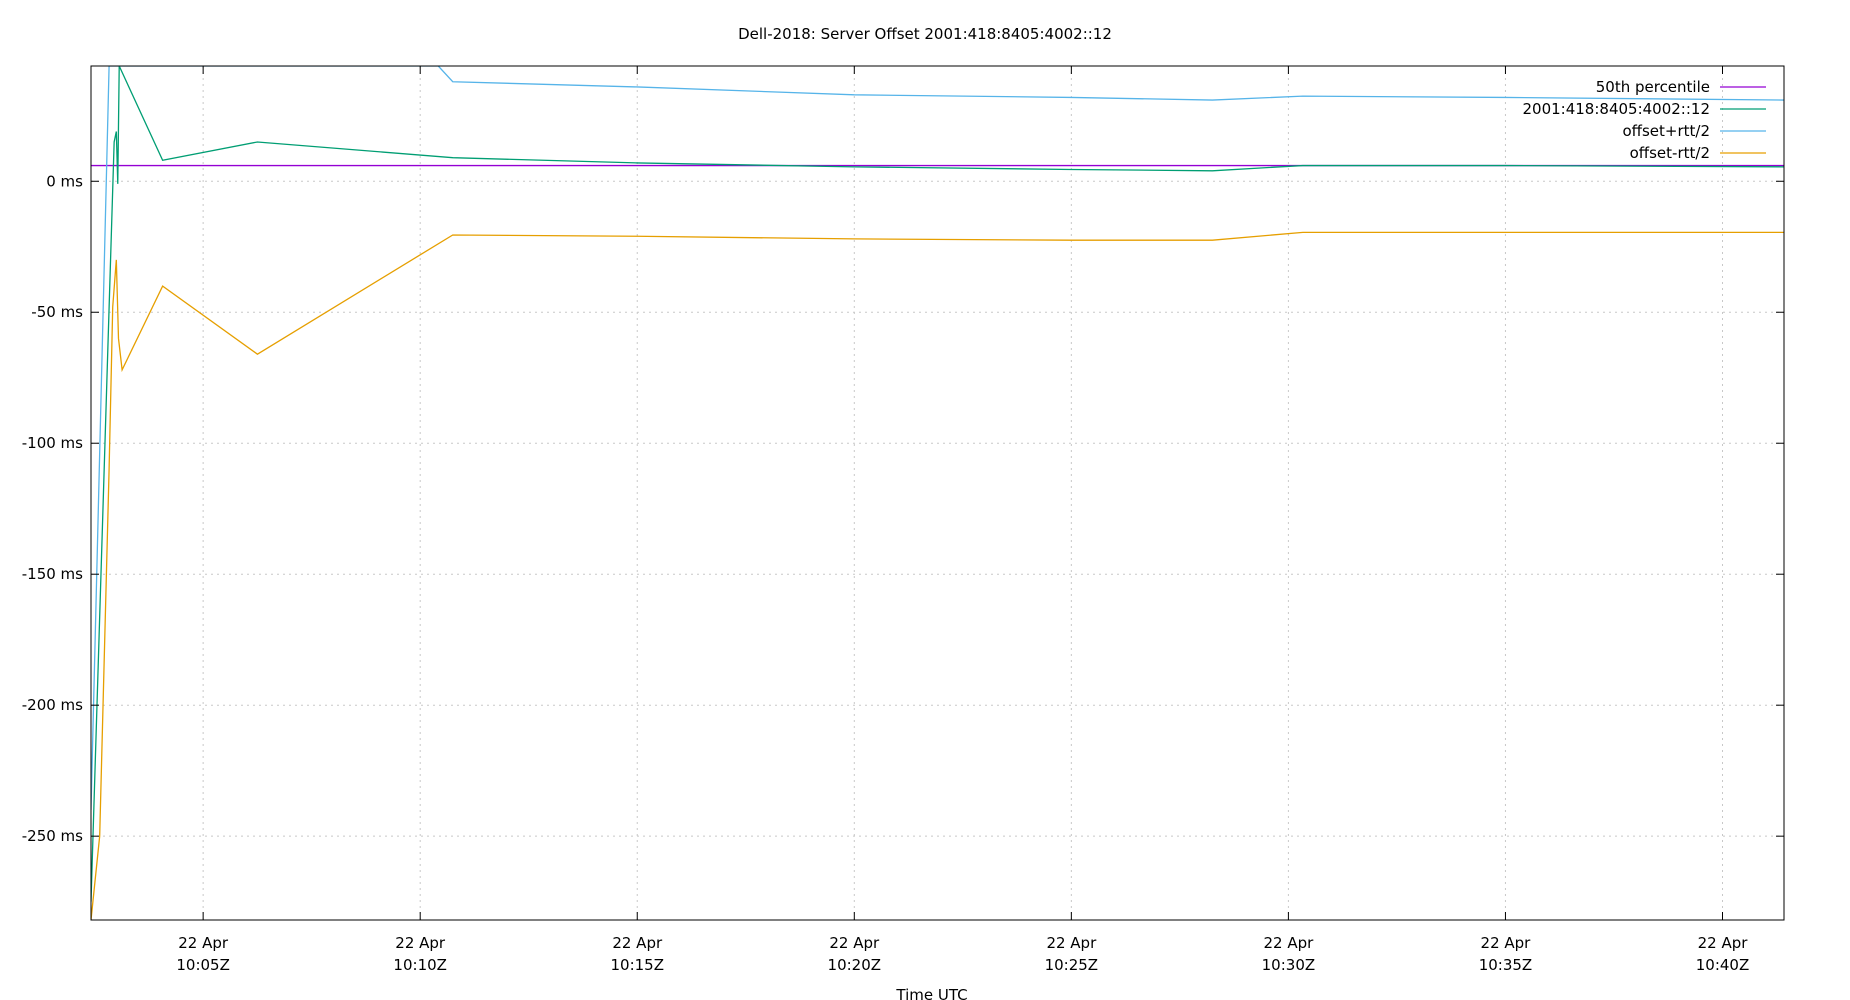 This screenshot has width=1850, height=1000. Describe the element at coordinates (52, 574) in the screenshot. I see `y-tick-label: -150 ms` at that location.